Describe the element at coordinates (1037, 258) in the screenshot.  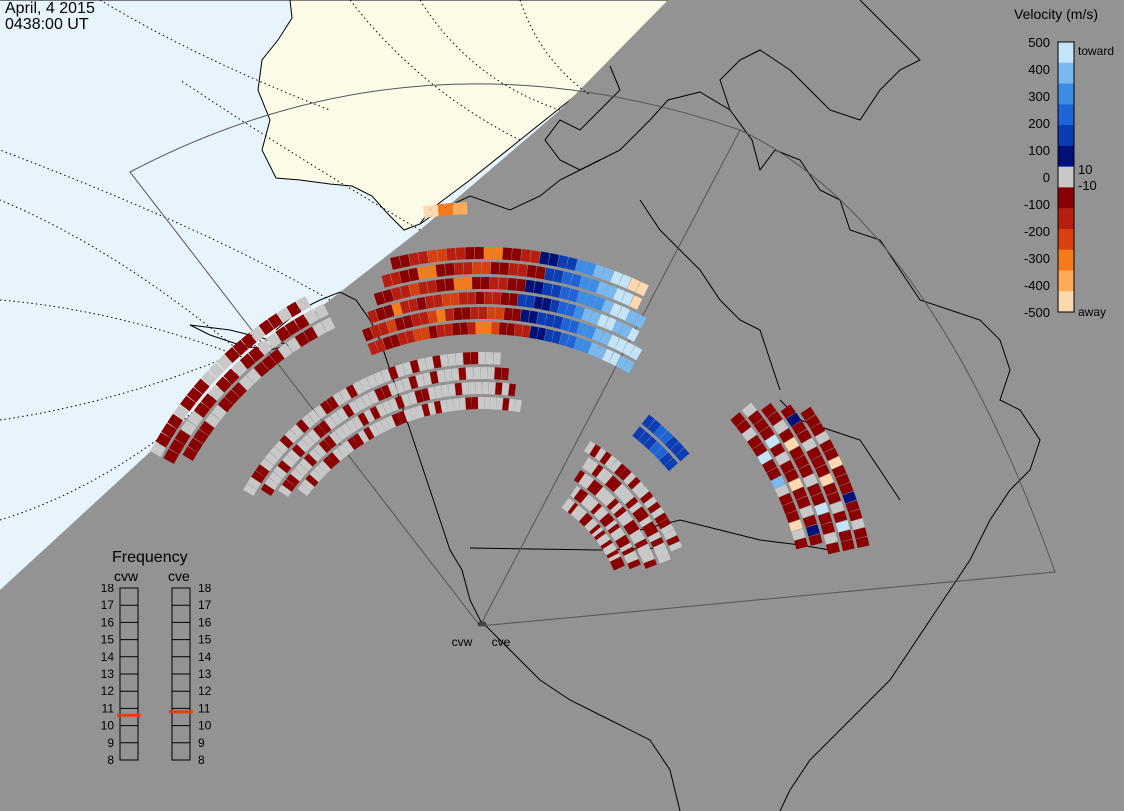
I see `colorbar-tick-label: -300` at that location.